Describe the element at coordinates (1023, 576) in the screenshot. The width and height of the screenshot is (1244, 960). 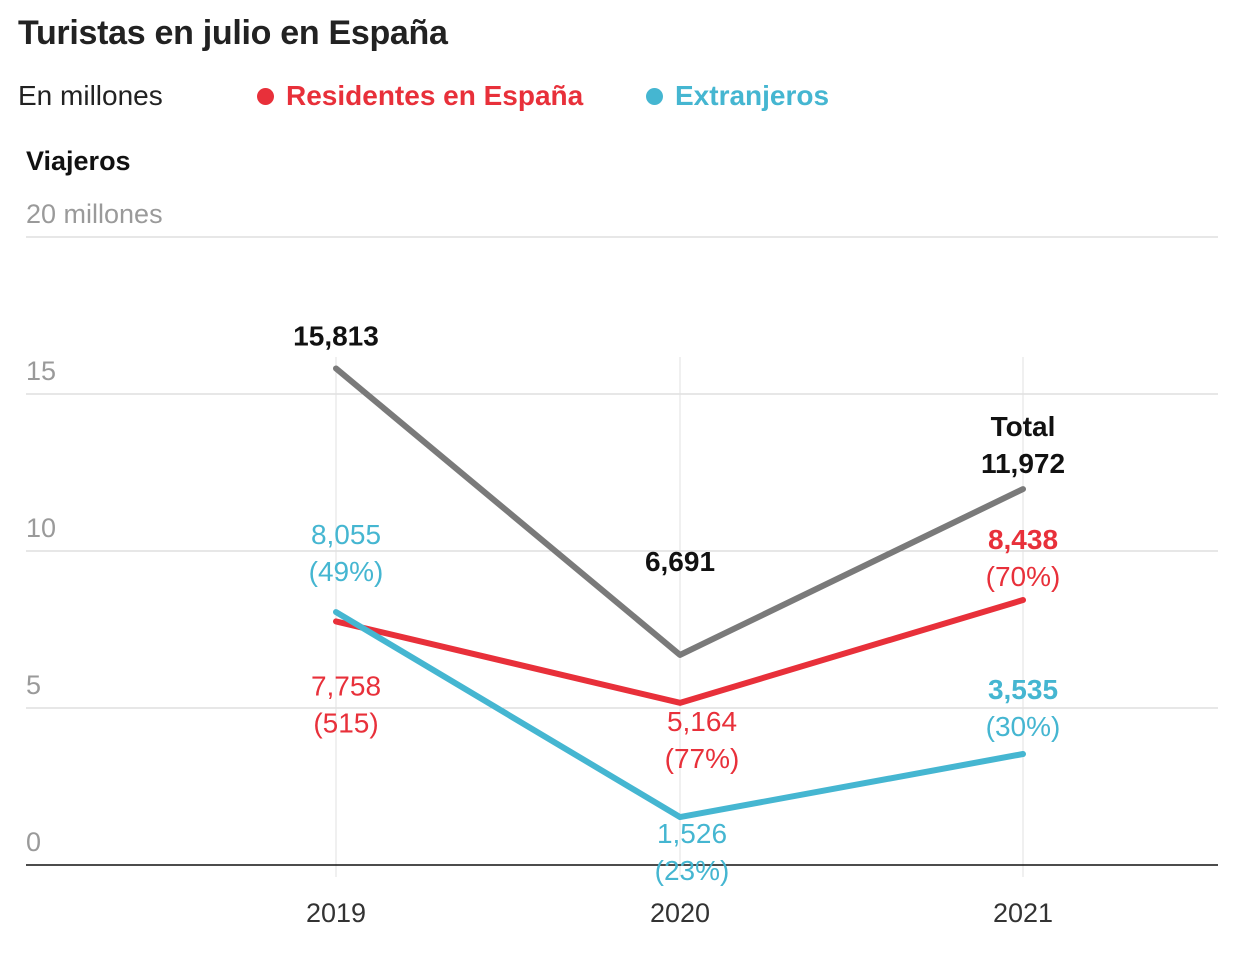
I see `data-label-residentes: (70%)` at that location.